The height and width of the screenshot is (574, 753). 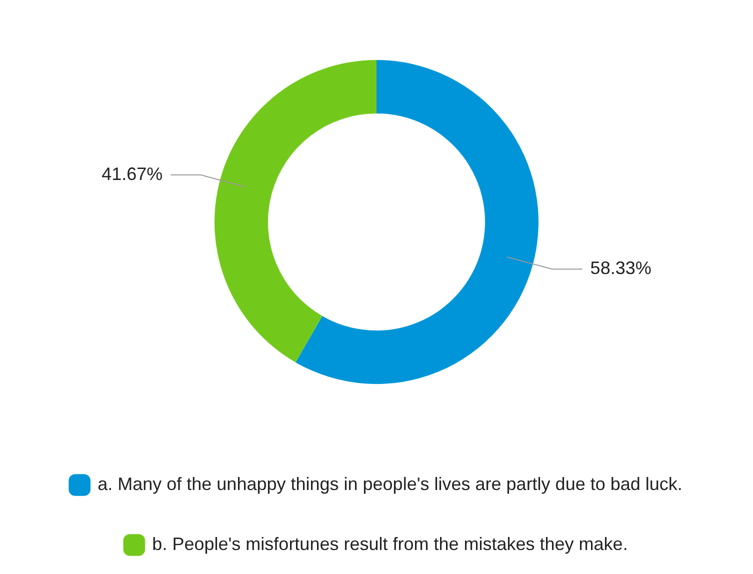 I want to click on data-label: 58.33%, so click(x=621, y=268).